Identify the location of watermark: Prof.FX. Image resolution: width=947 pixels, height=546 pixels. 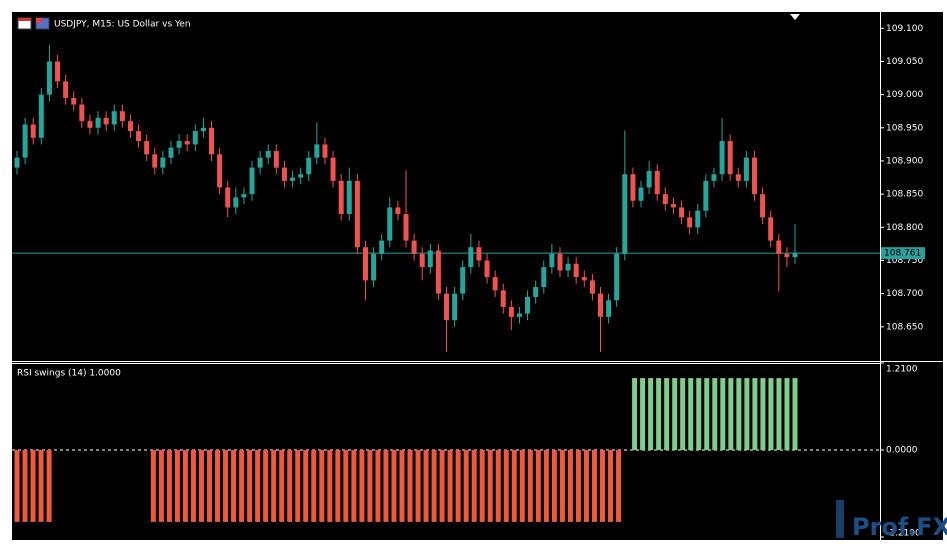
(899, 527).